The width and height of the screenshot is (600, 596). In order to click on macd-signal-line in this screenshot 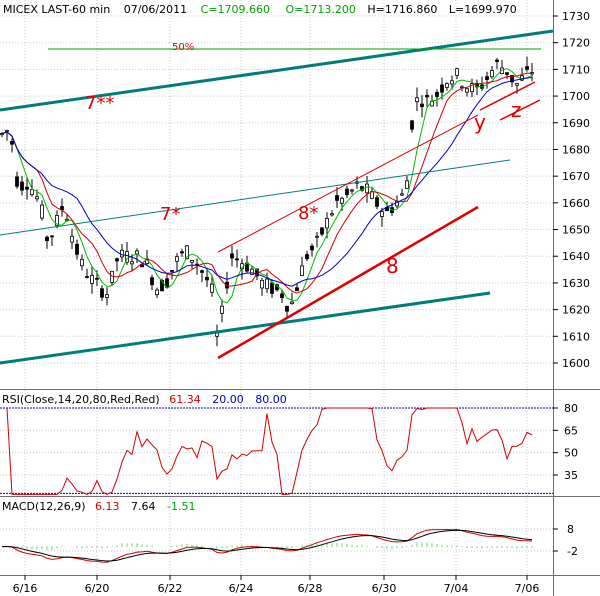, I will do `click(267, 545)`.